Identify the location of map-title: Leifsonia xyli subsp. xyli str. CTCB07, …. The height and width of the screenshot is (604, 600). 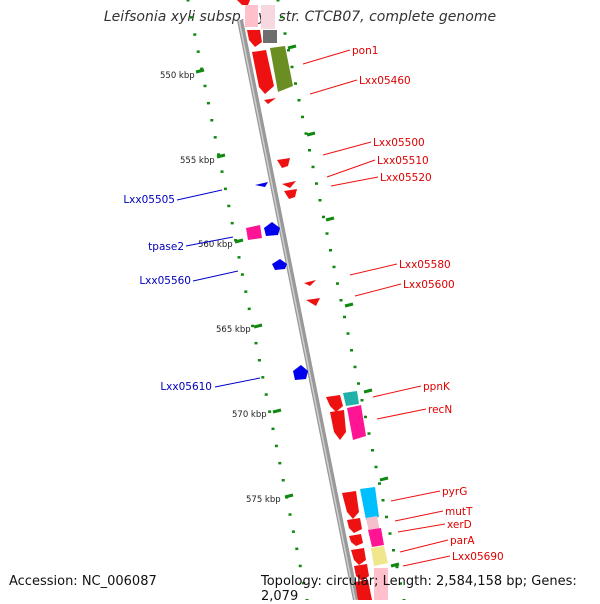
(300, 17).